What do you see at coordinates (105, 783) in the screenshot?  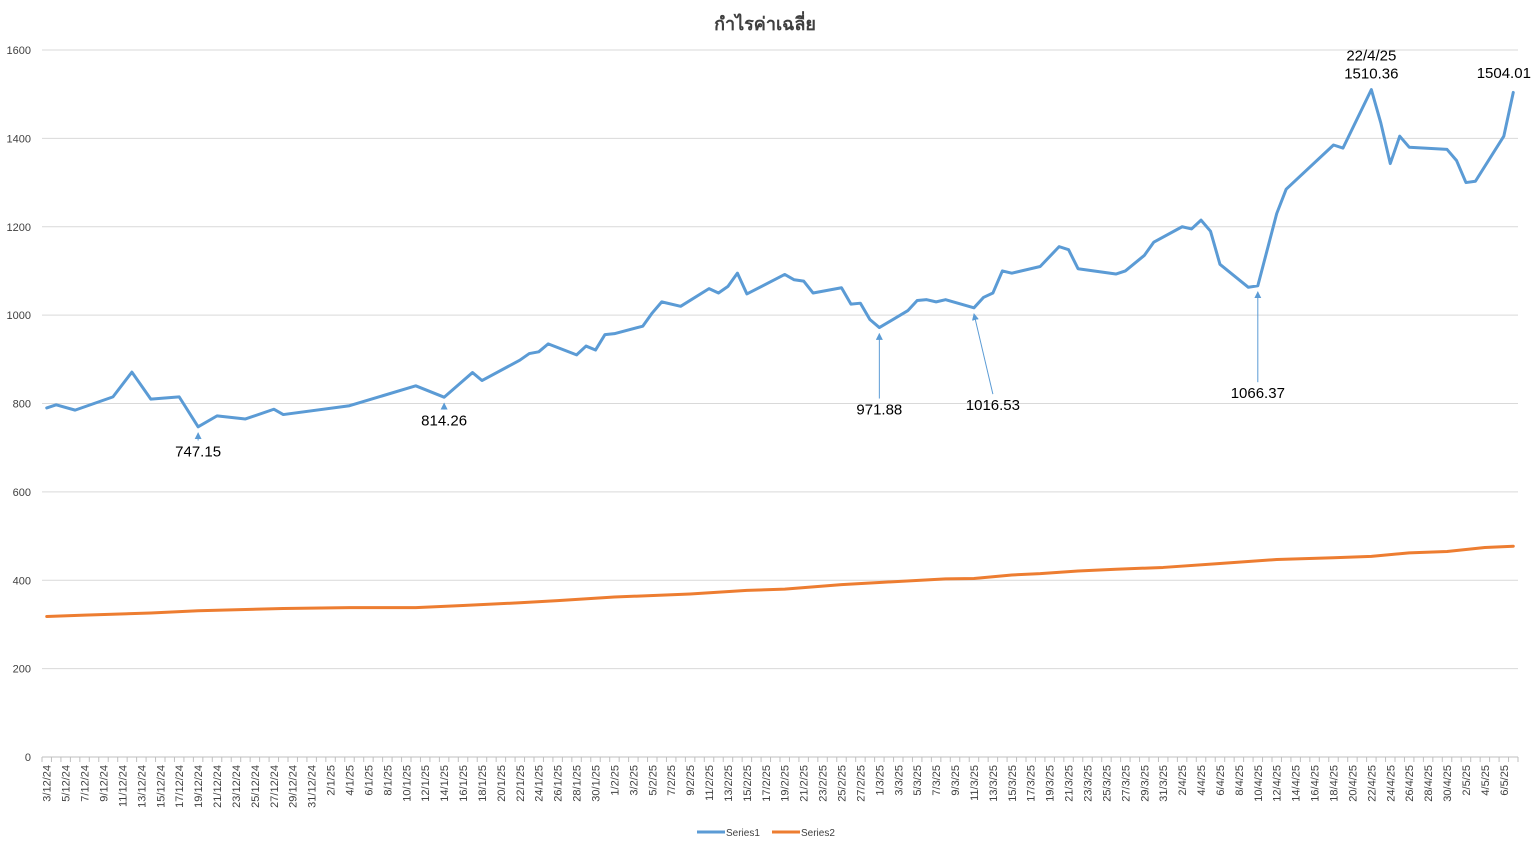 I see `x-tick-label: 9/12/24` at bounding box center [105, 783].